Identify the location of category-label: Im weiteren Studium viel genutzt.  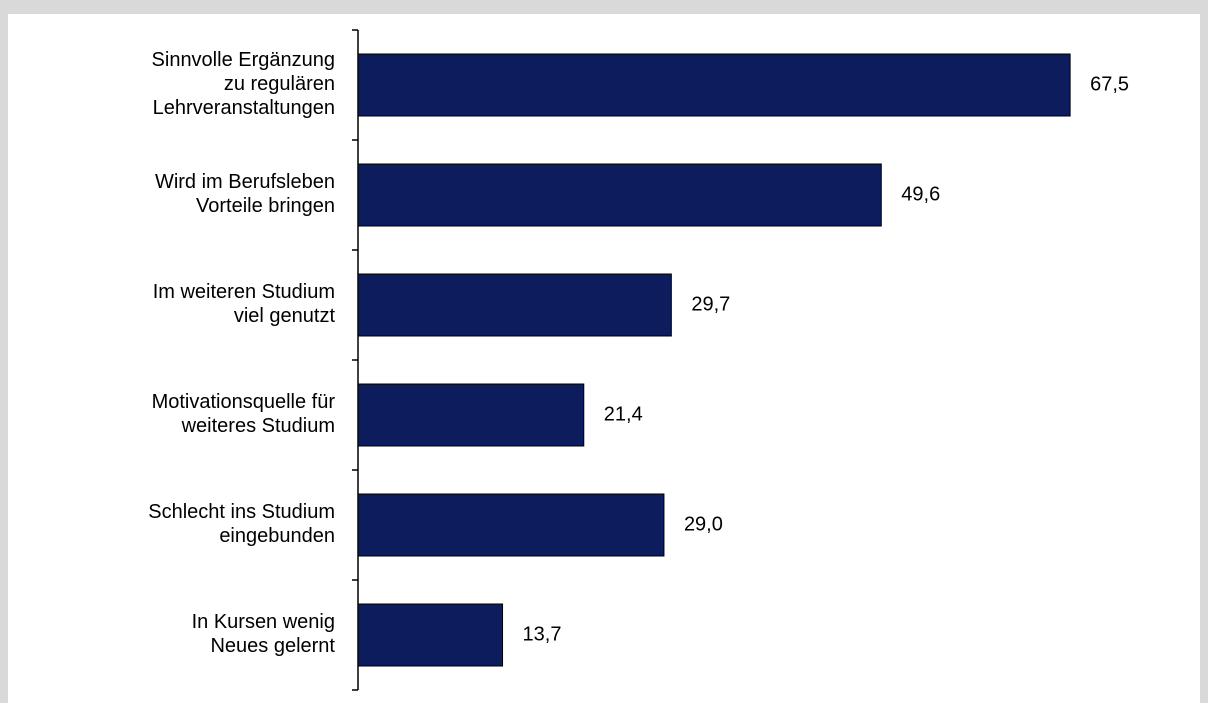
(244, 304).